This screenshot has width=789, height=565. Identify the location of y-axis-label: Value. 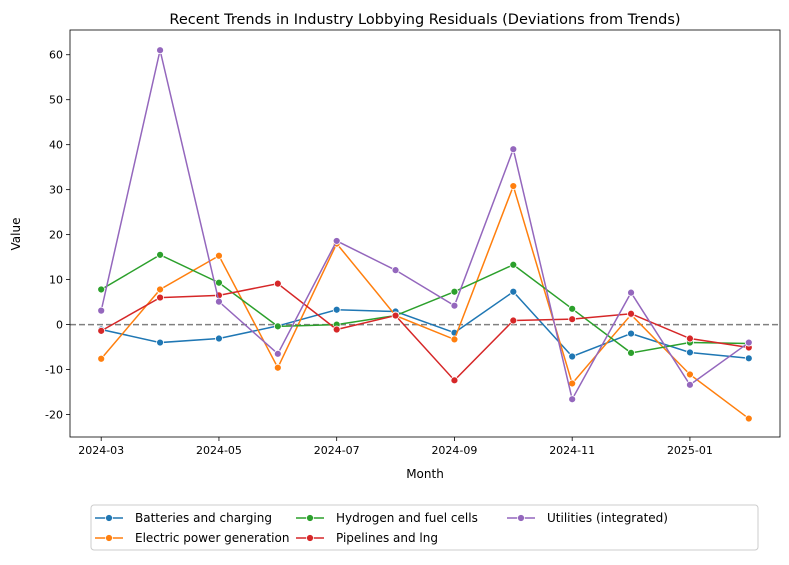
(16, 234).